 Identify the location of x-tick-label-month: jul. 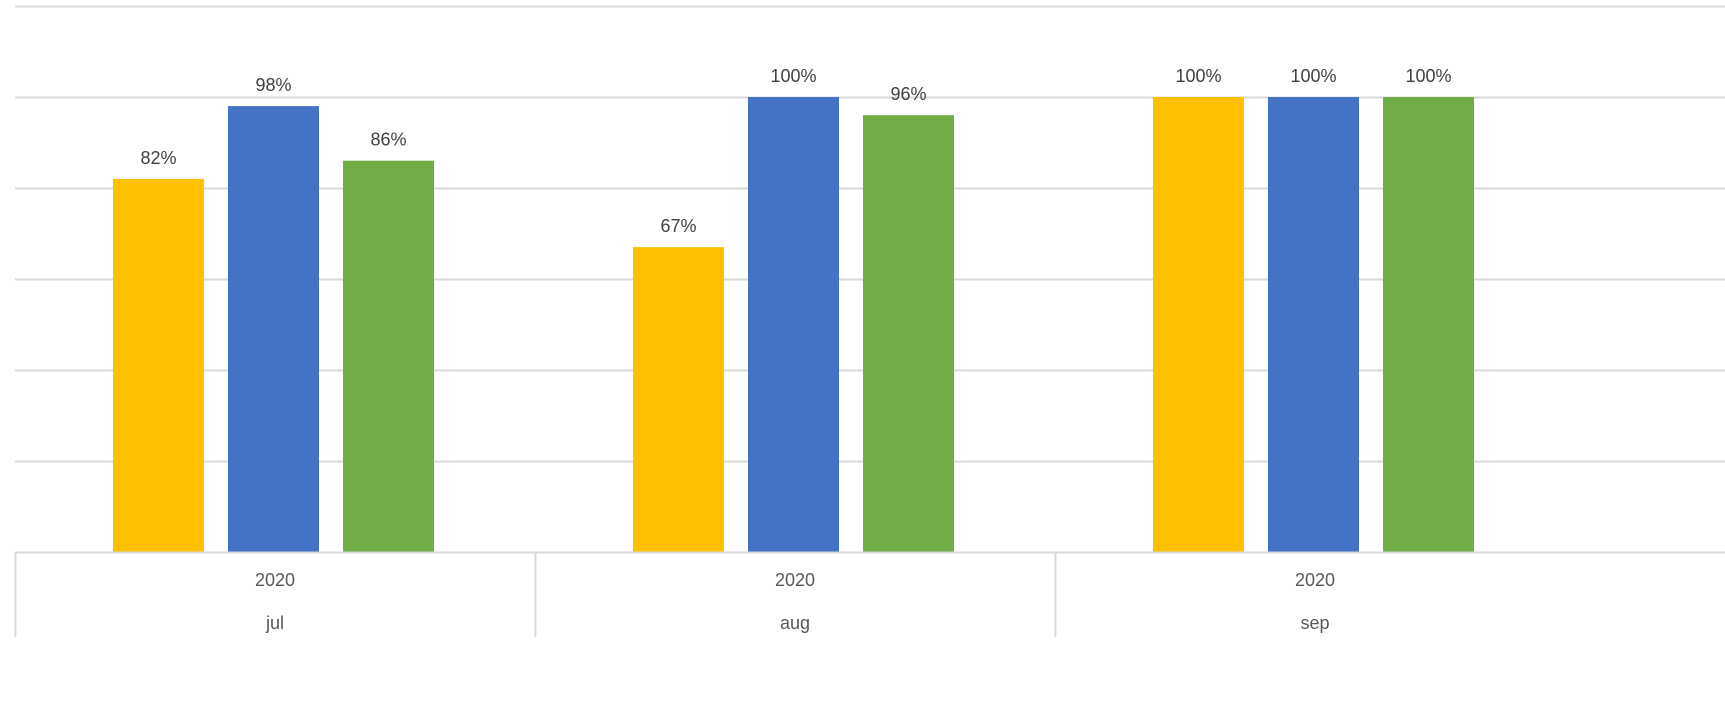
(274, 623).